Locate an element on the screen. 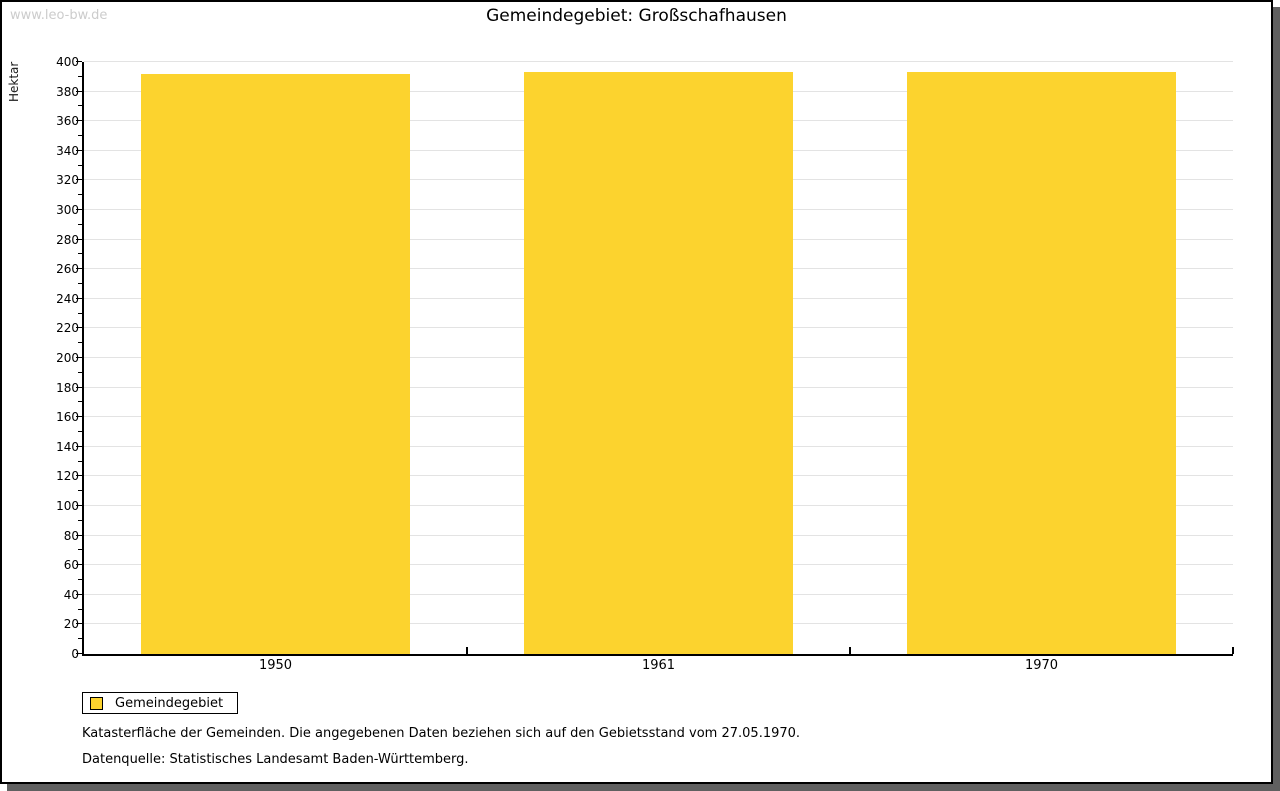  y-axis-tick-label: 20 is located at coordinates (71, 624).